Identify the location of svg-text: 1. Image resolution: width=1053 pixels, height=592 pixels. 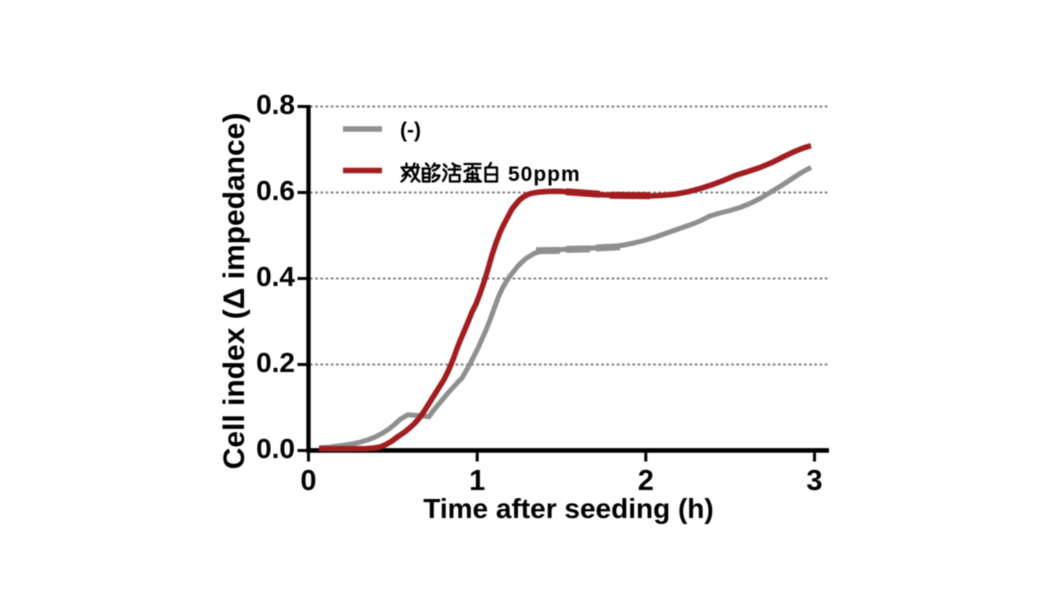
(477, 481).